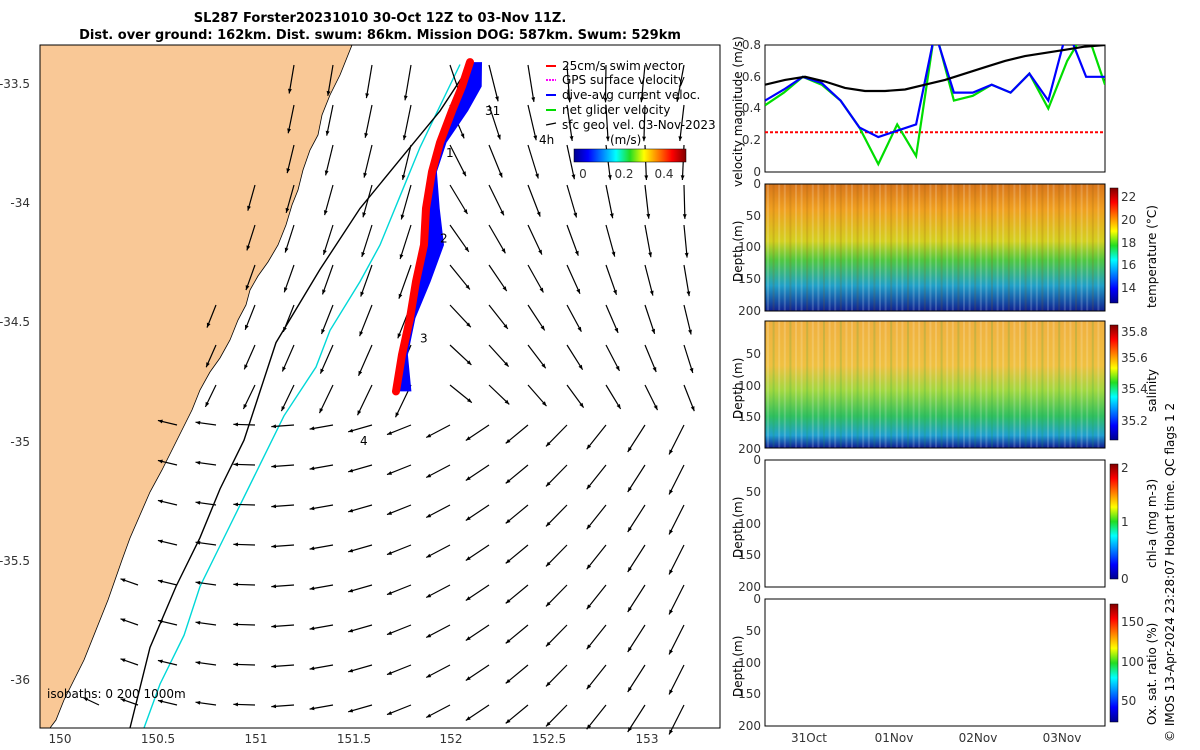 This screenshot has width=1200, height=750. I want to click on sal-cbar-35.2: 35.2, so click(1134, 421).